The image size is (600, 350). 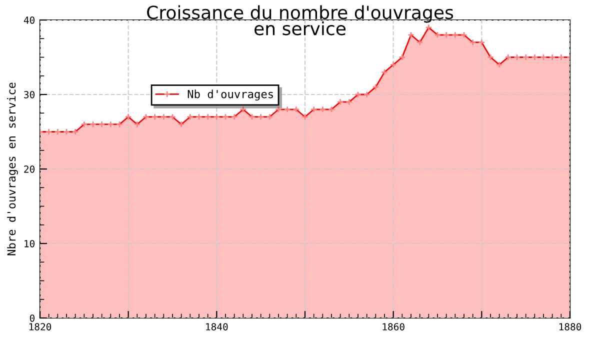 I want to click on y-tick-label: 40, so click(x=29, y=20).